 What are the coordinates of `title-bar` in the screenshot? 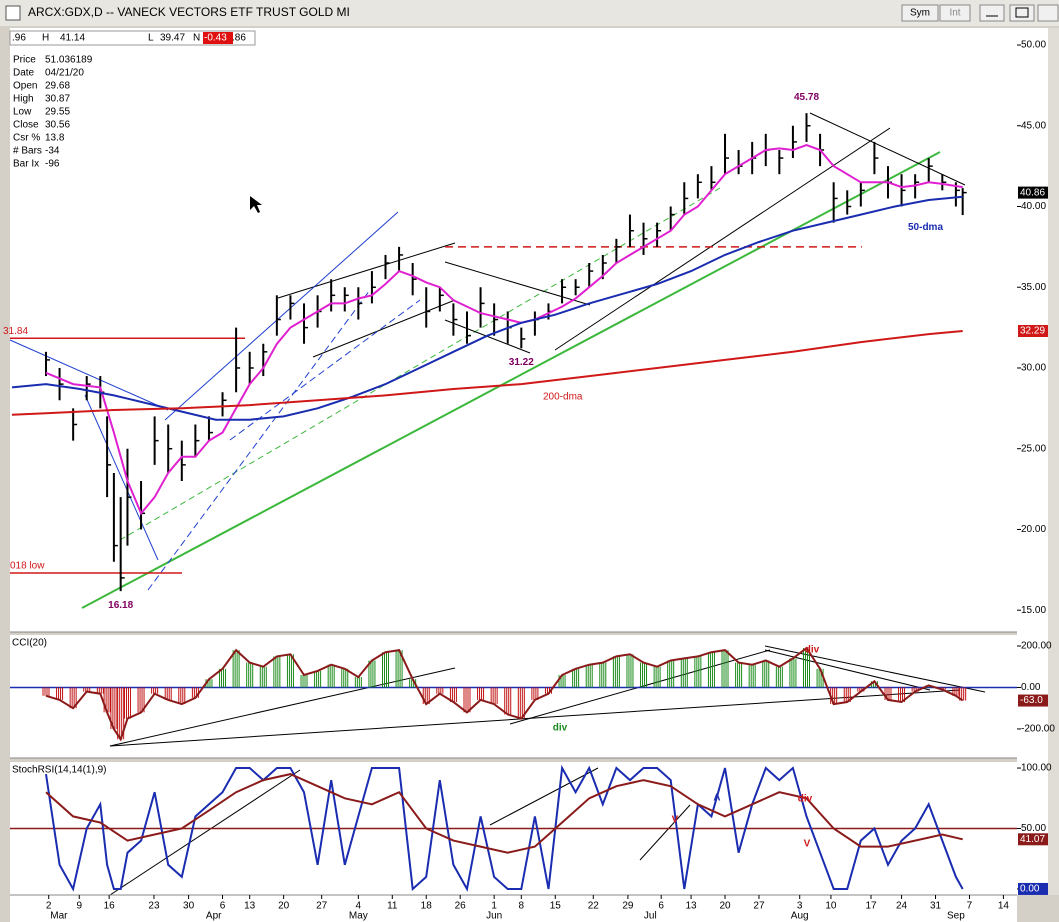 It's located at (529, 13).